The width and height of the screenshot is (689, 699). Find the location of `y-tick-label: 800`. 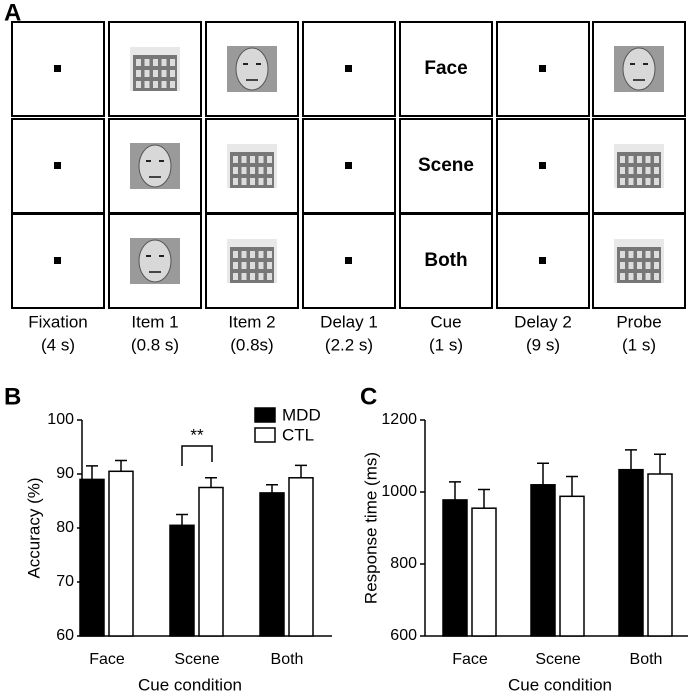

y-tick-label: 800 is located at coordinates (403, 563).